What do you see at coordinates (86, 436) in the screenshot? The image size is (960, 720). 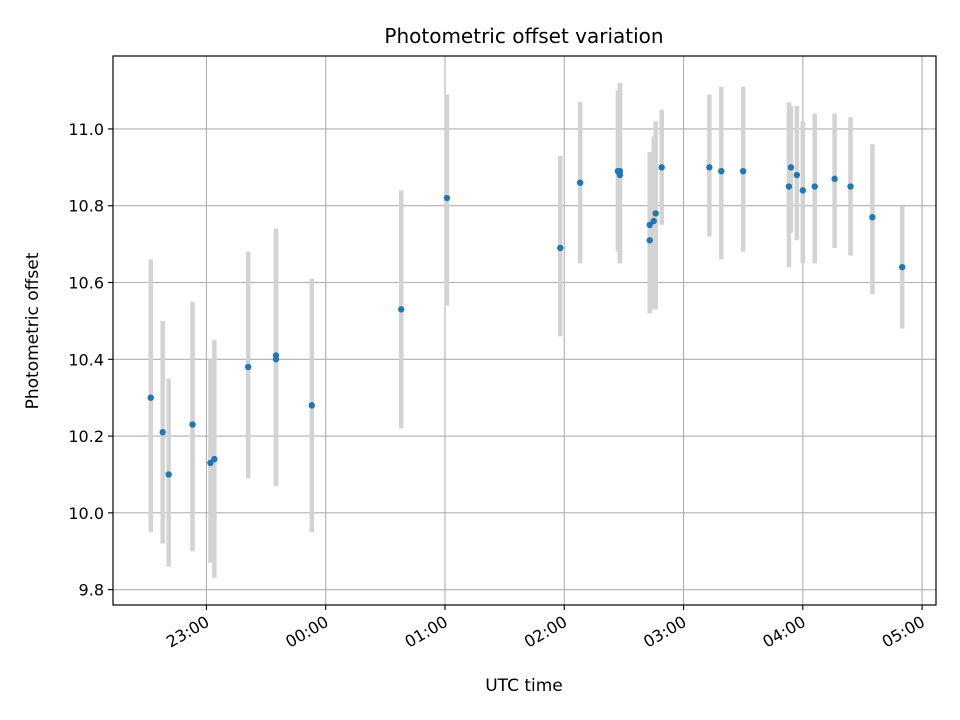 I see `y-tick-label: 10.2` at bounding box center [86, 436].